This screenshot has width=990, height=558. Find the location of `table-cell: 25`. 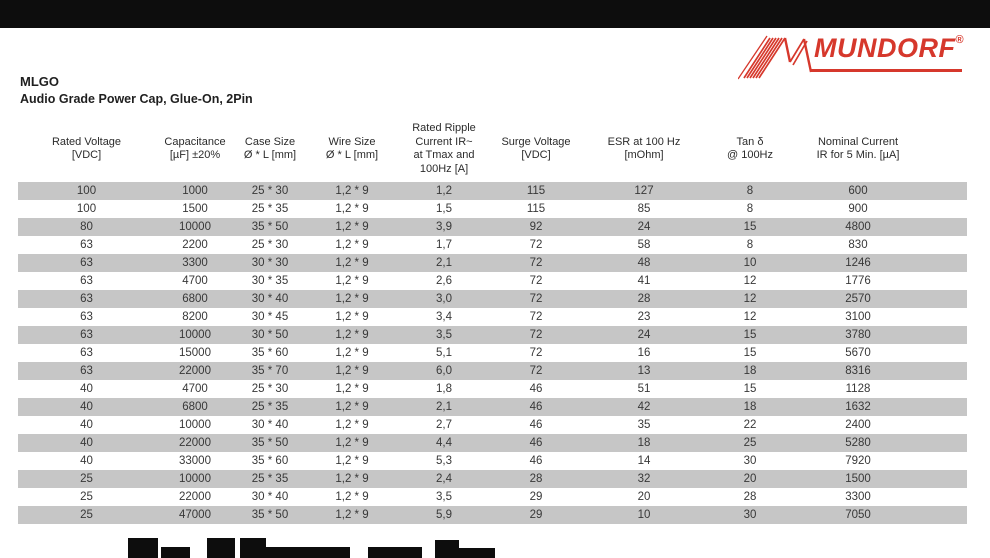

table-cell: 25 is located at coordinates (86, 497).